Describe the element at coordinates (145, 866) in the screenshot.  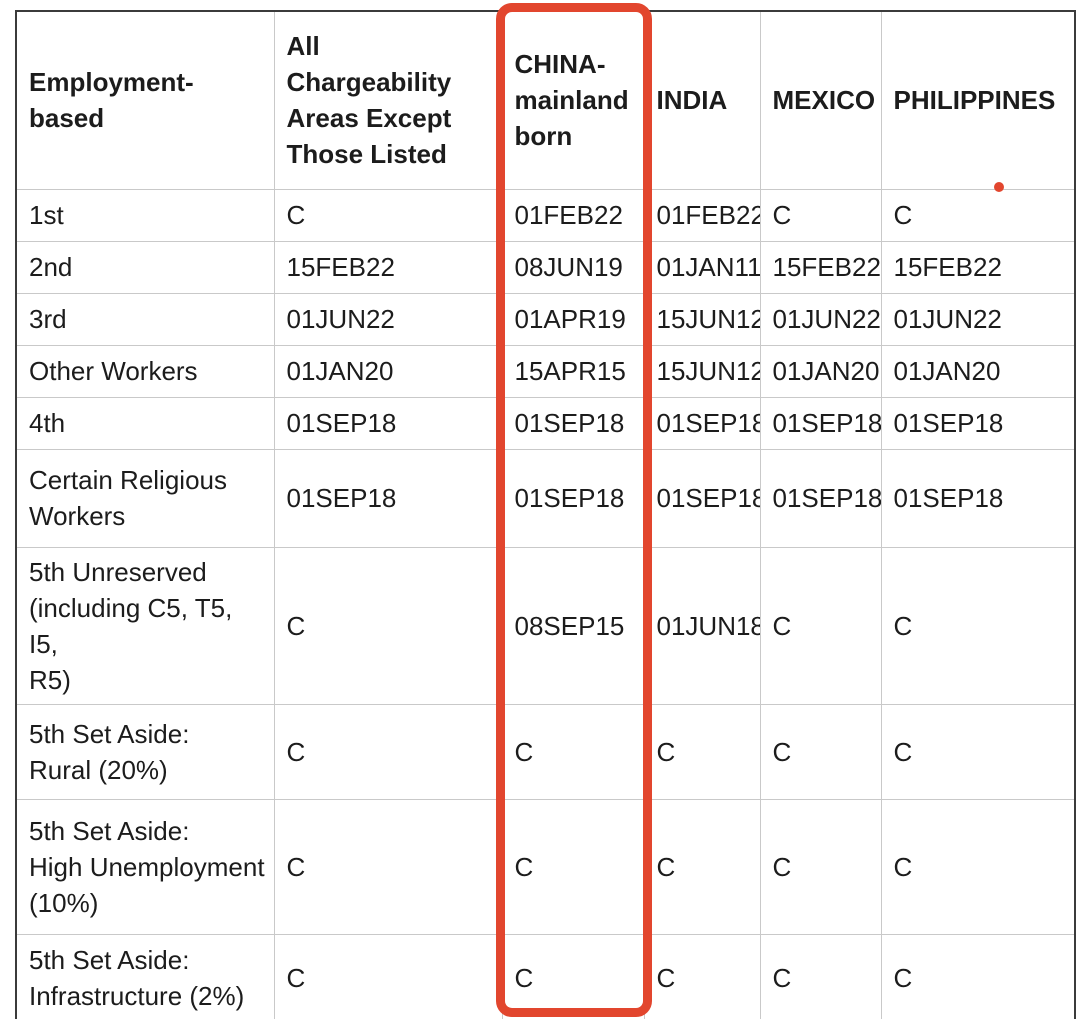
I see `row-label: 5th Set Aside: High Unemployment (10%)` at that location.